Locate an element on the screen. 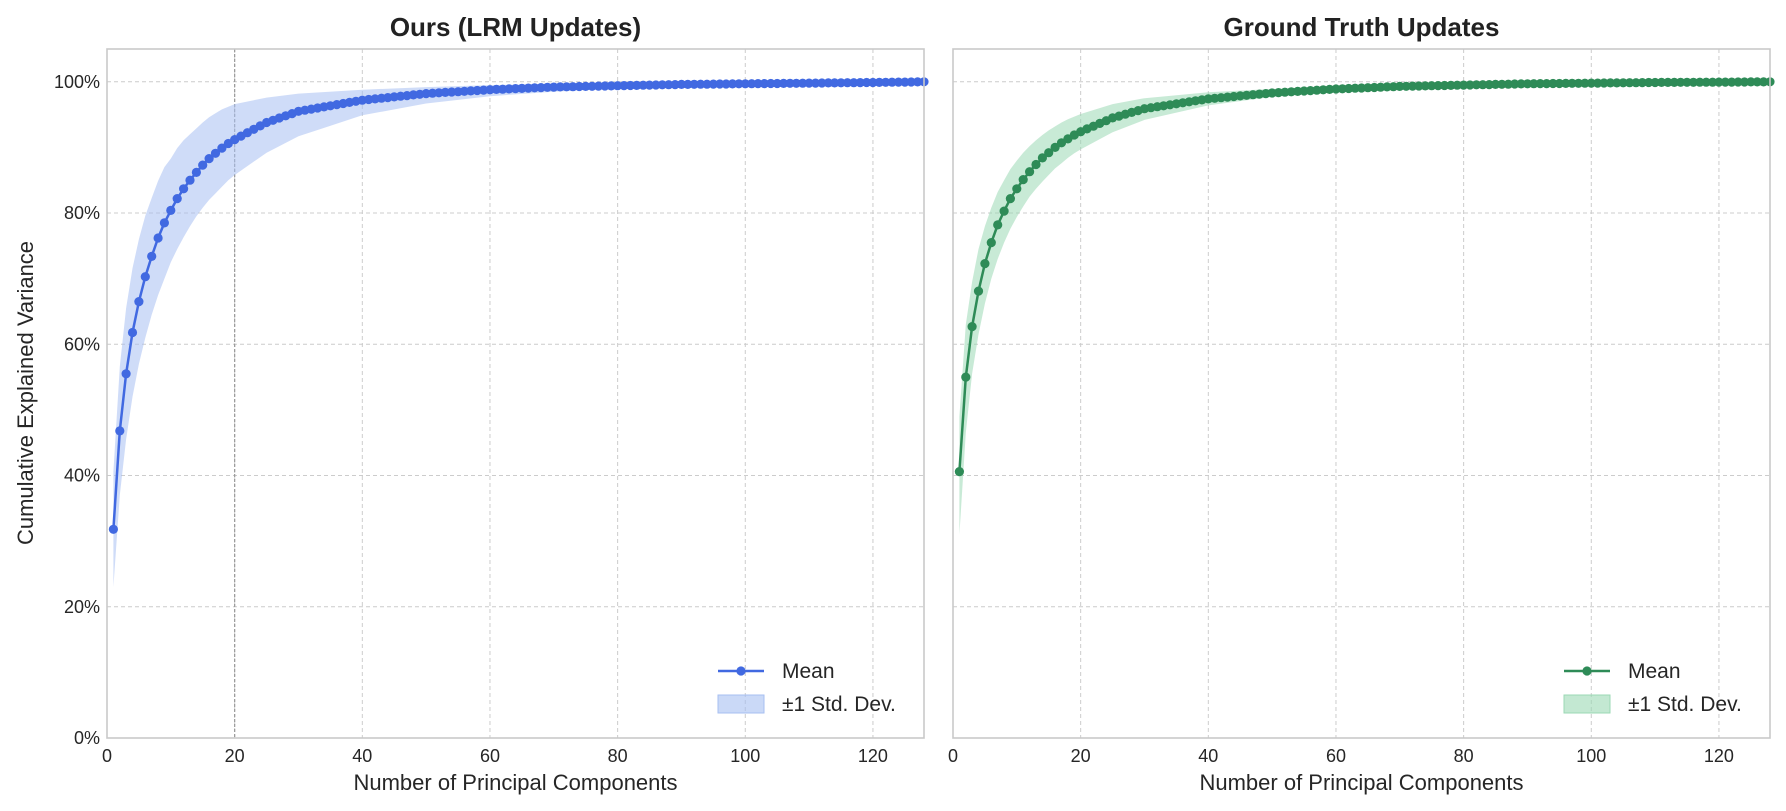 This screenshot has width=1786, height=811. legend-band-label: ±1 Std. Dev. is located at coordinates (1685, 704).